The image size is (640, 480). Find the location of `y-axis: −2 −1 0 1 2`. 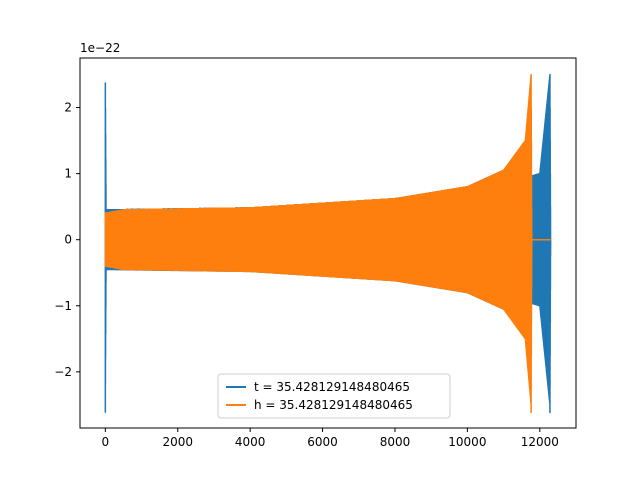

y-axis: −2 −1 0 1 2 is located at coordinates (67, 240).